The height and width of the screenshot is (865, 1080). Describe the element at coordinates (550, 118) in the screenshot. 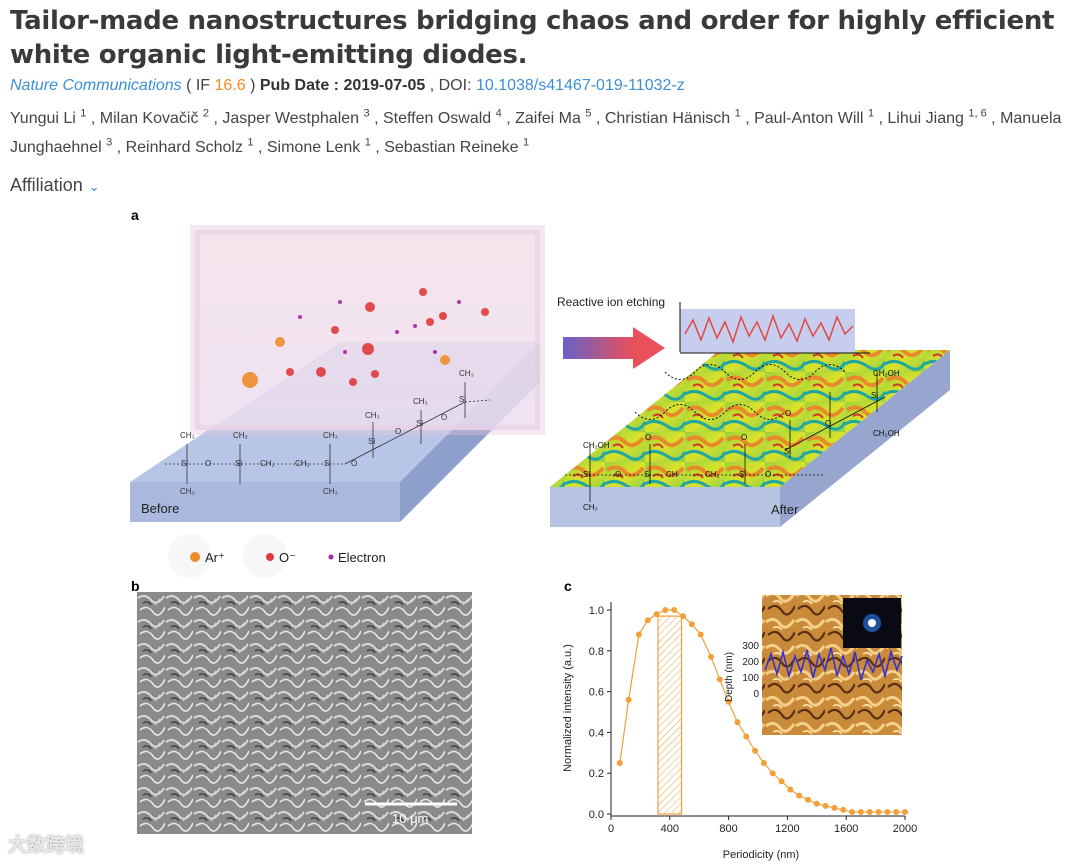

I see `author-name: Zaifei Ma` at that location.